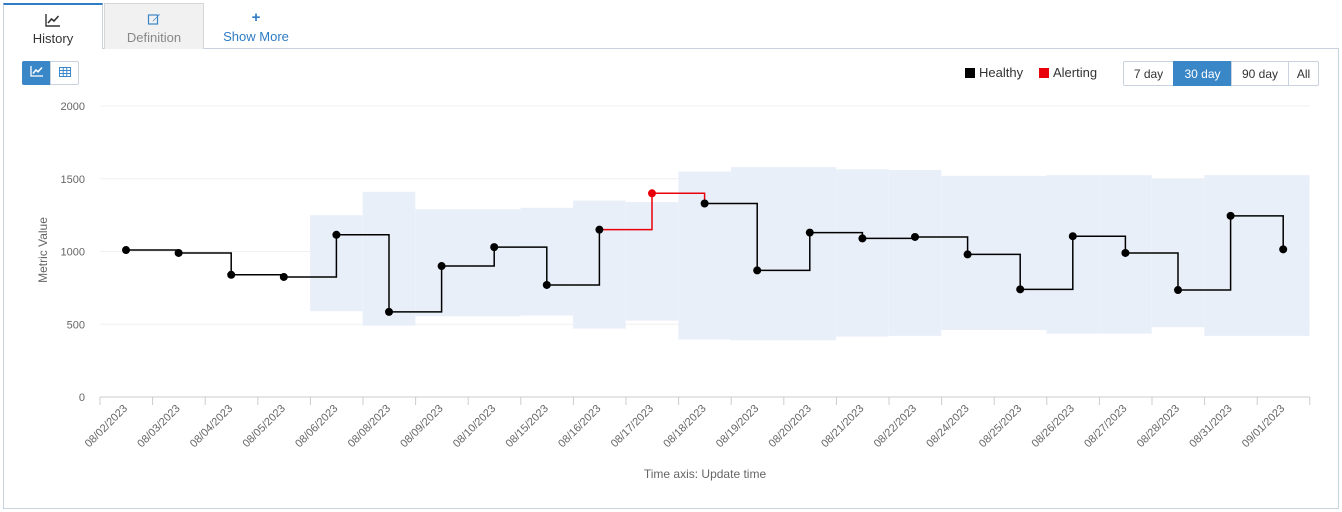  What do you see at coordinates (1000, 426) in the screenshot?
I see `x-tick-label: 08/25/2023` at bounding box center [1000, 426].